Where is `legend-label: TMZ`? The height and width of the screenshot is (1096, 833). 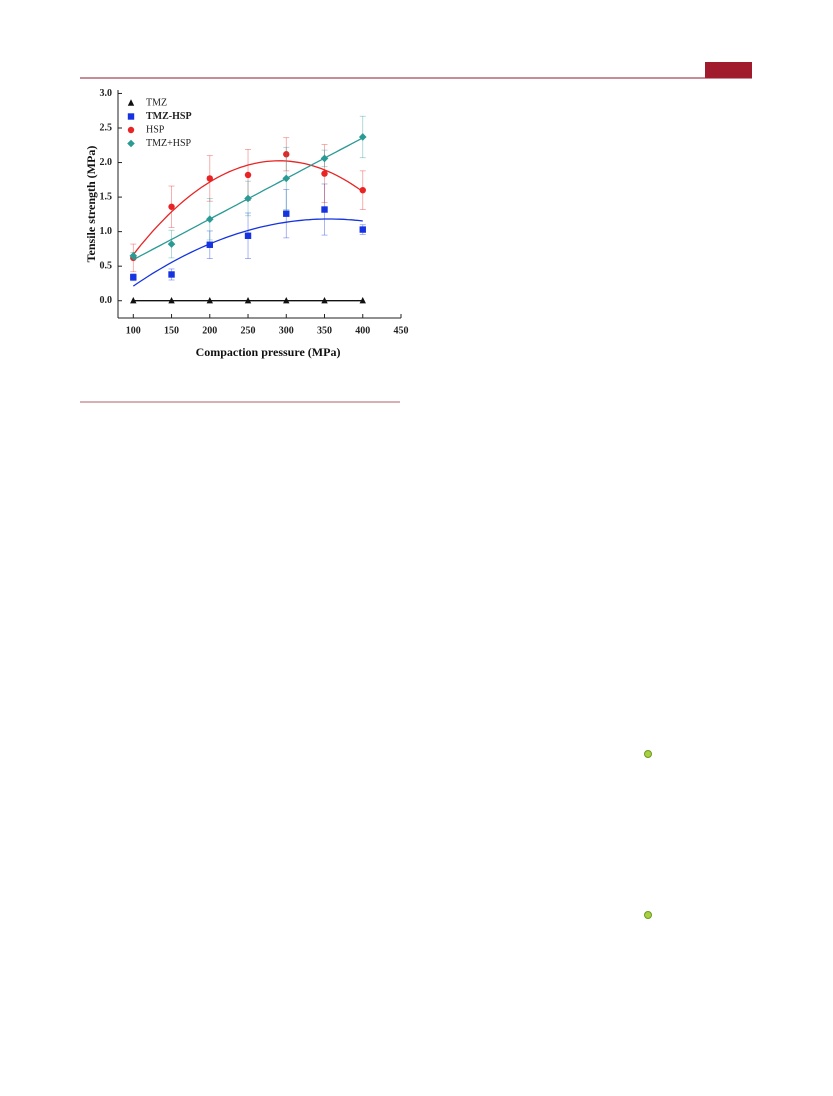 legend-label: TMZ is located at coordinates (156, 102).